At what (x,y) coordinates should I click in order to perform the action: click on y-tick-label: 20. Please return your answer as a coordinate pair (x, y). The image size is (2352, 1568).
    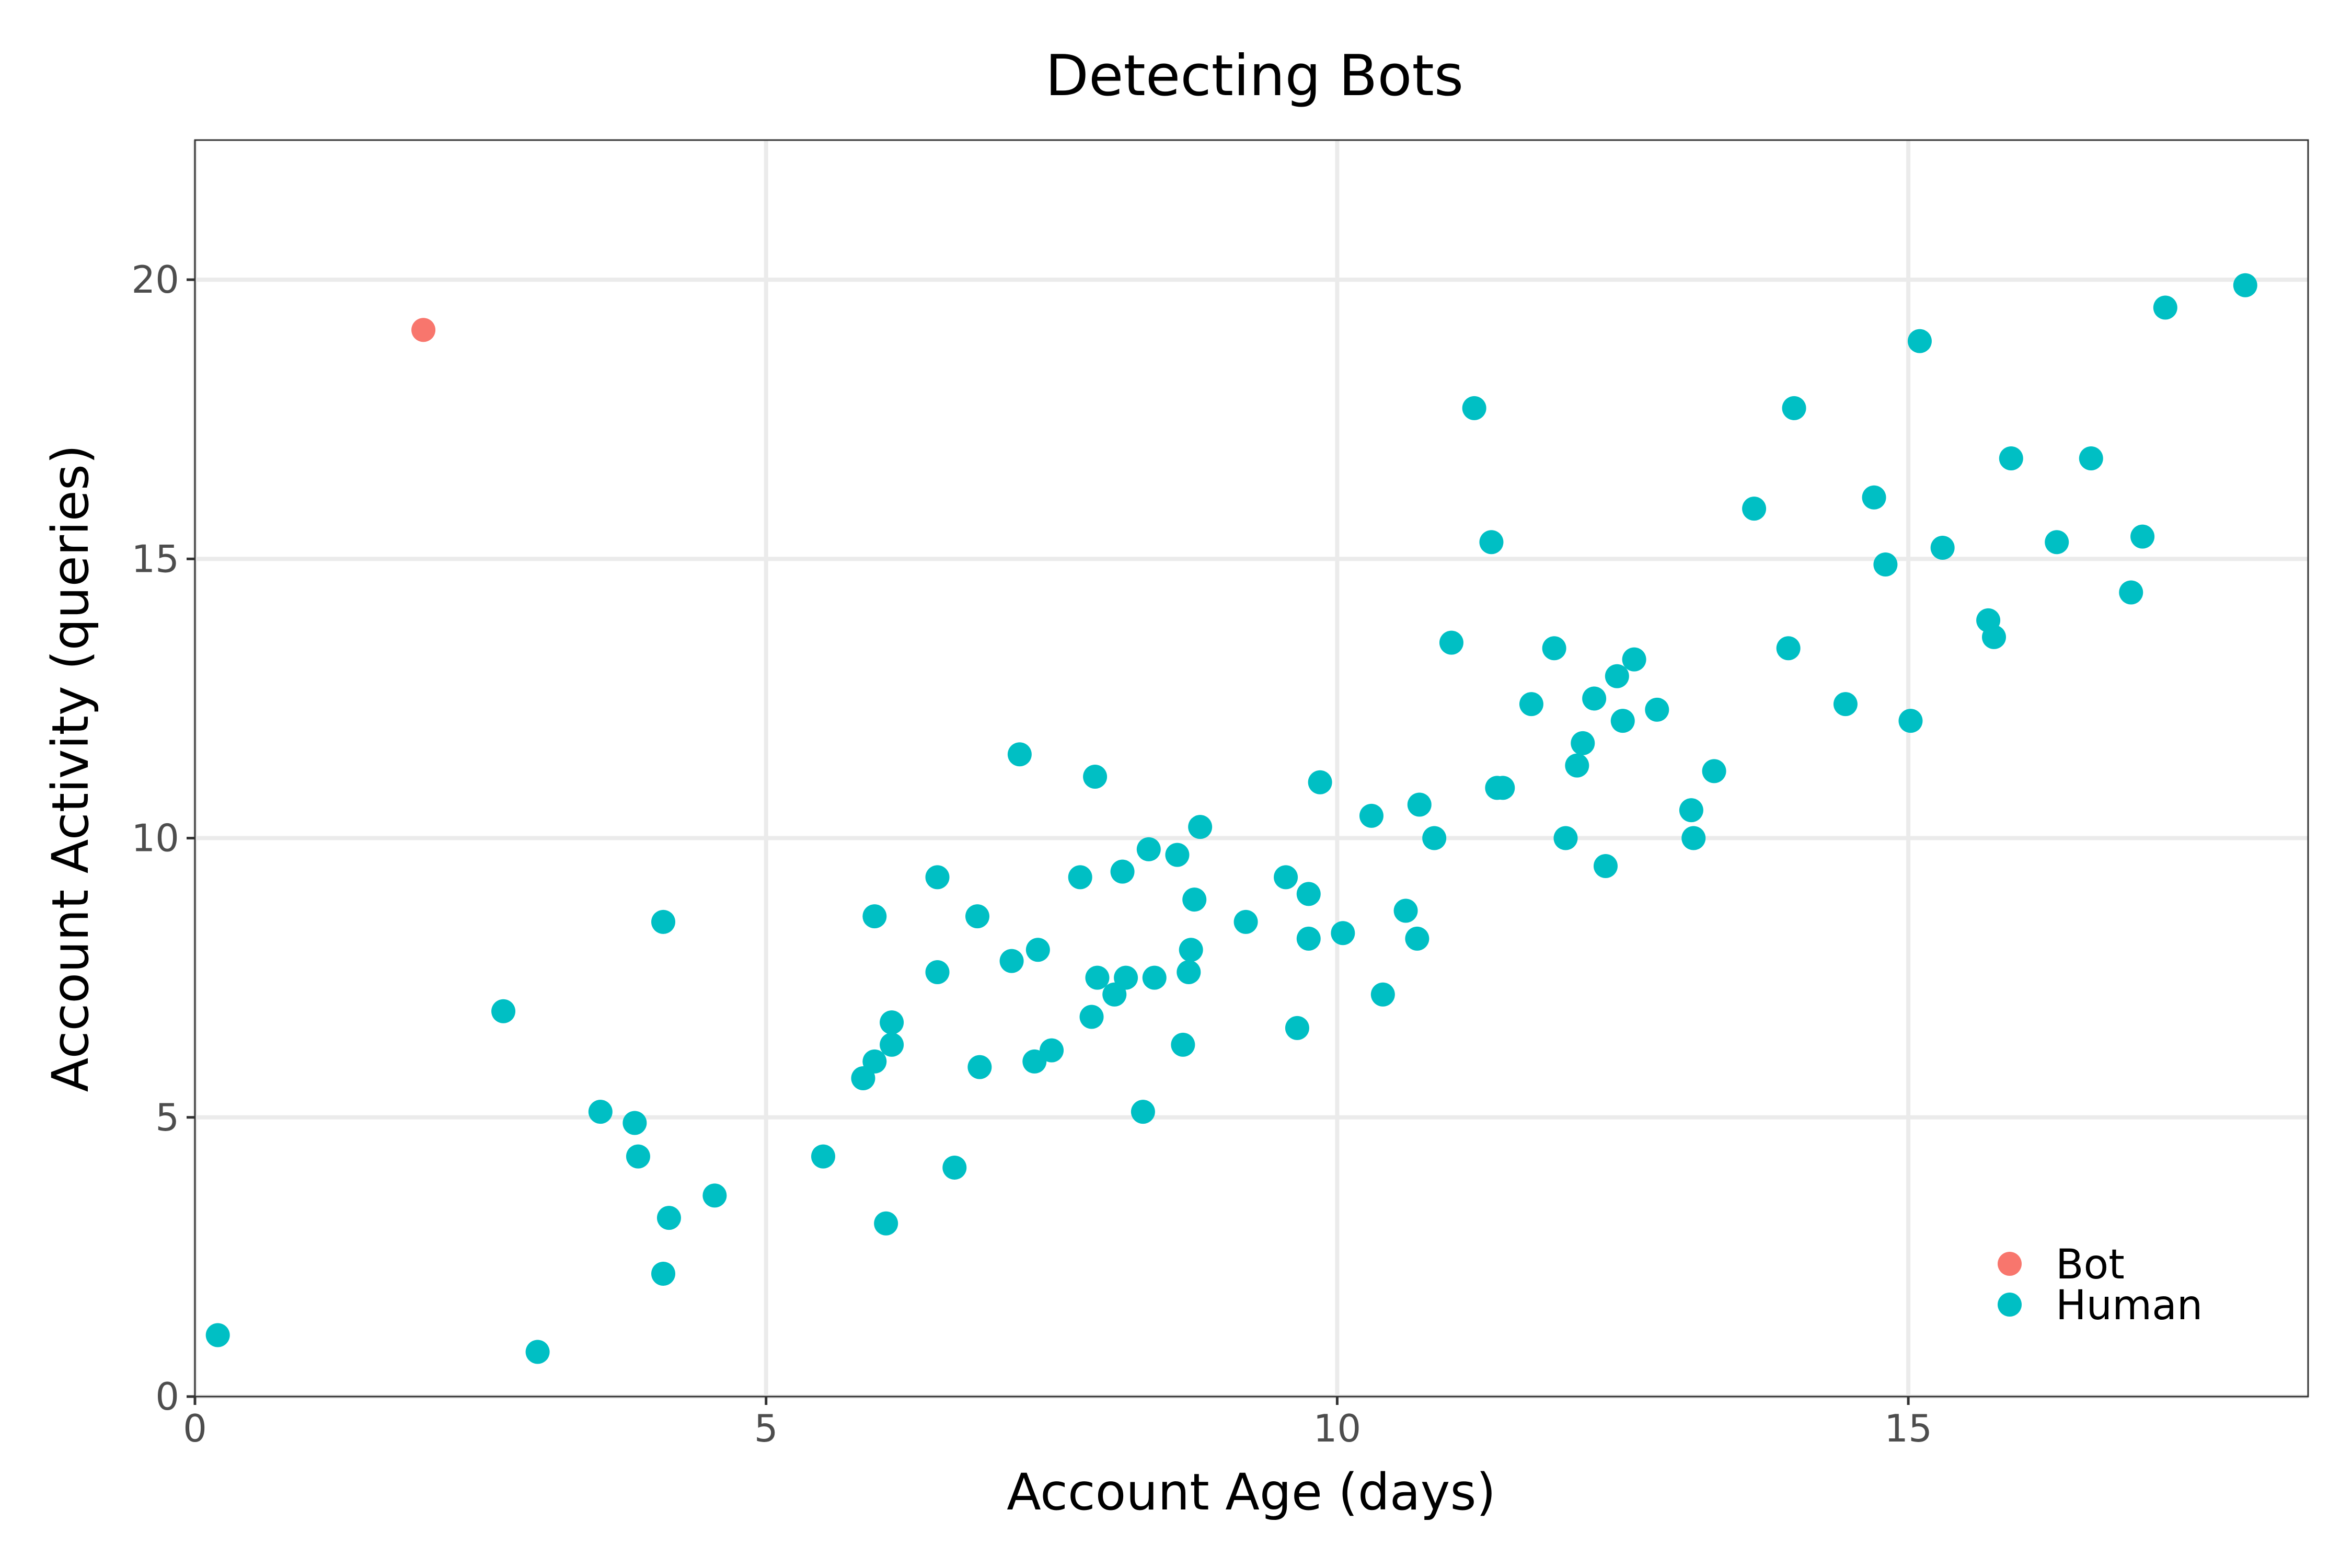
    Looking at the image, I should click on (155, 280).